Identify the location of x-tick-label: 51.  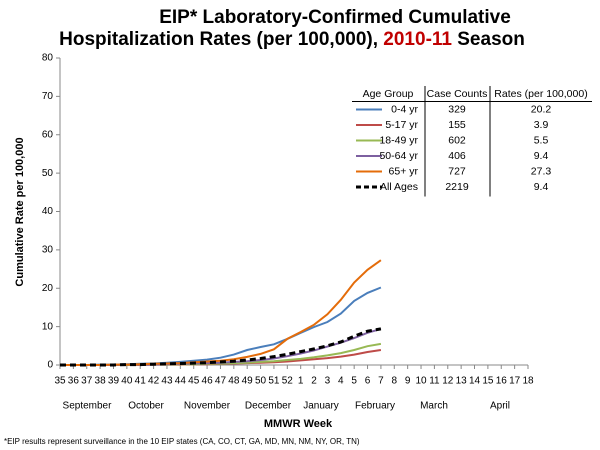
(274, 381).